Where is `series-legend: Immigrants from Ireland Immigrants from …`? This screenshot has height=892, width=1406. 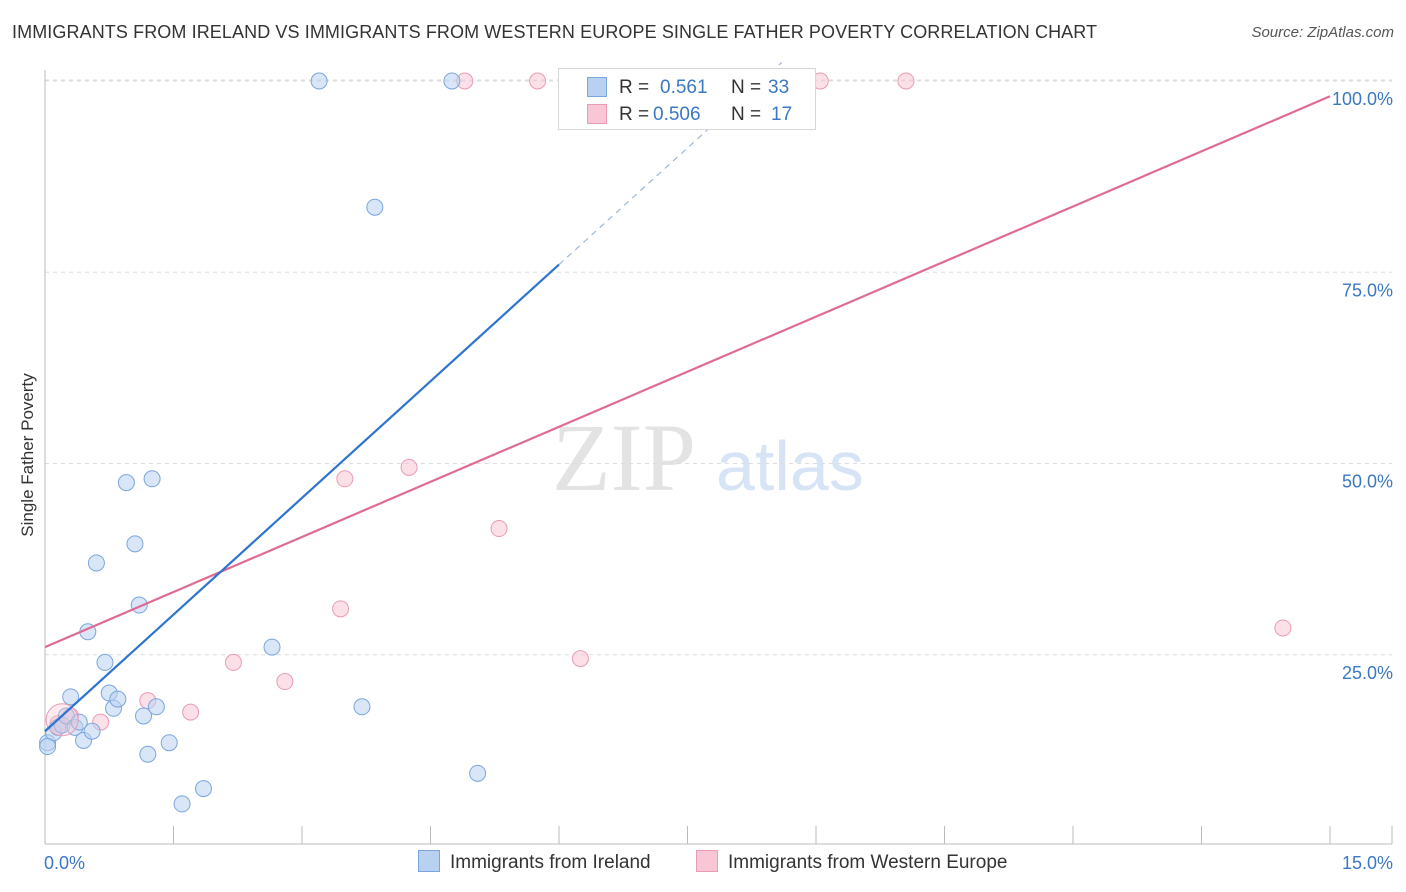
series-legend: Immigrants from Ireland Immigrants from … is located at coordinates (703, 865).